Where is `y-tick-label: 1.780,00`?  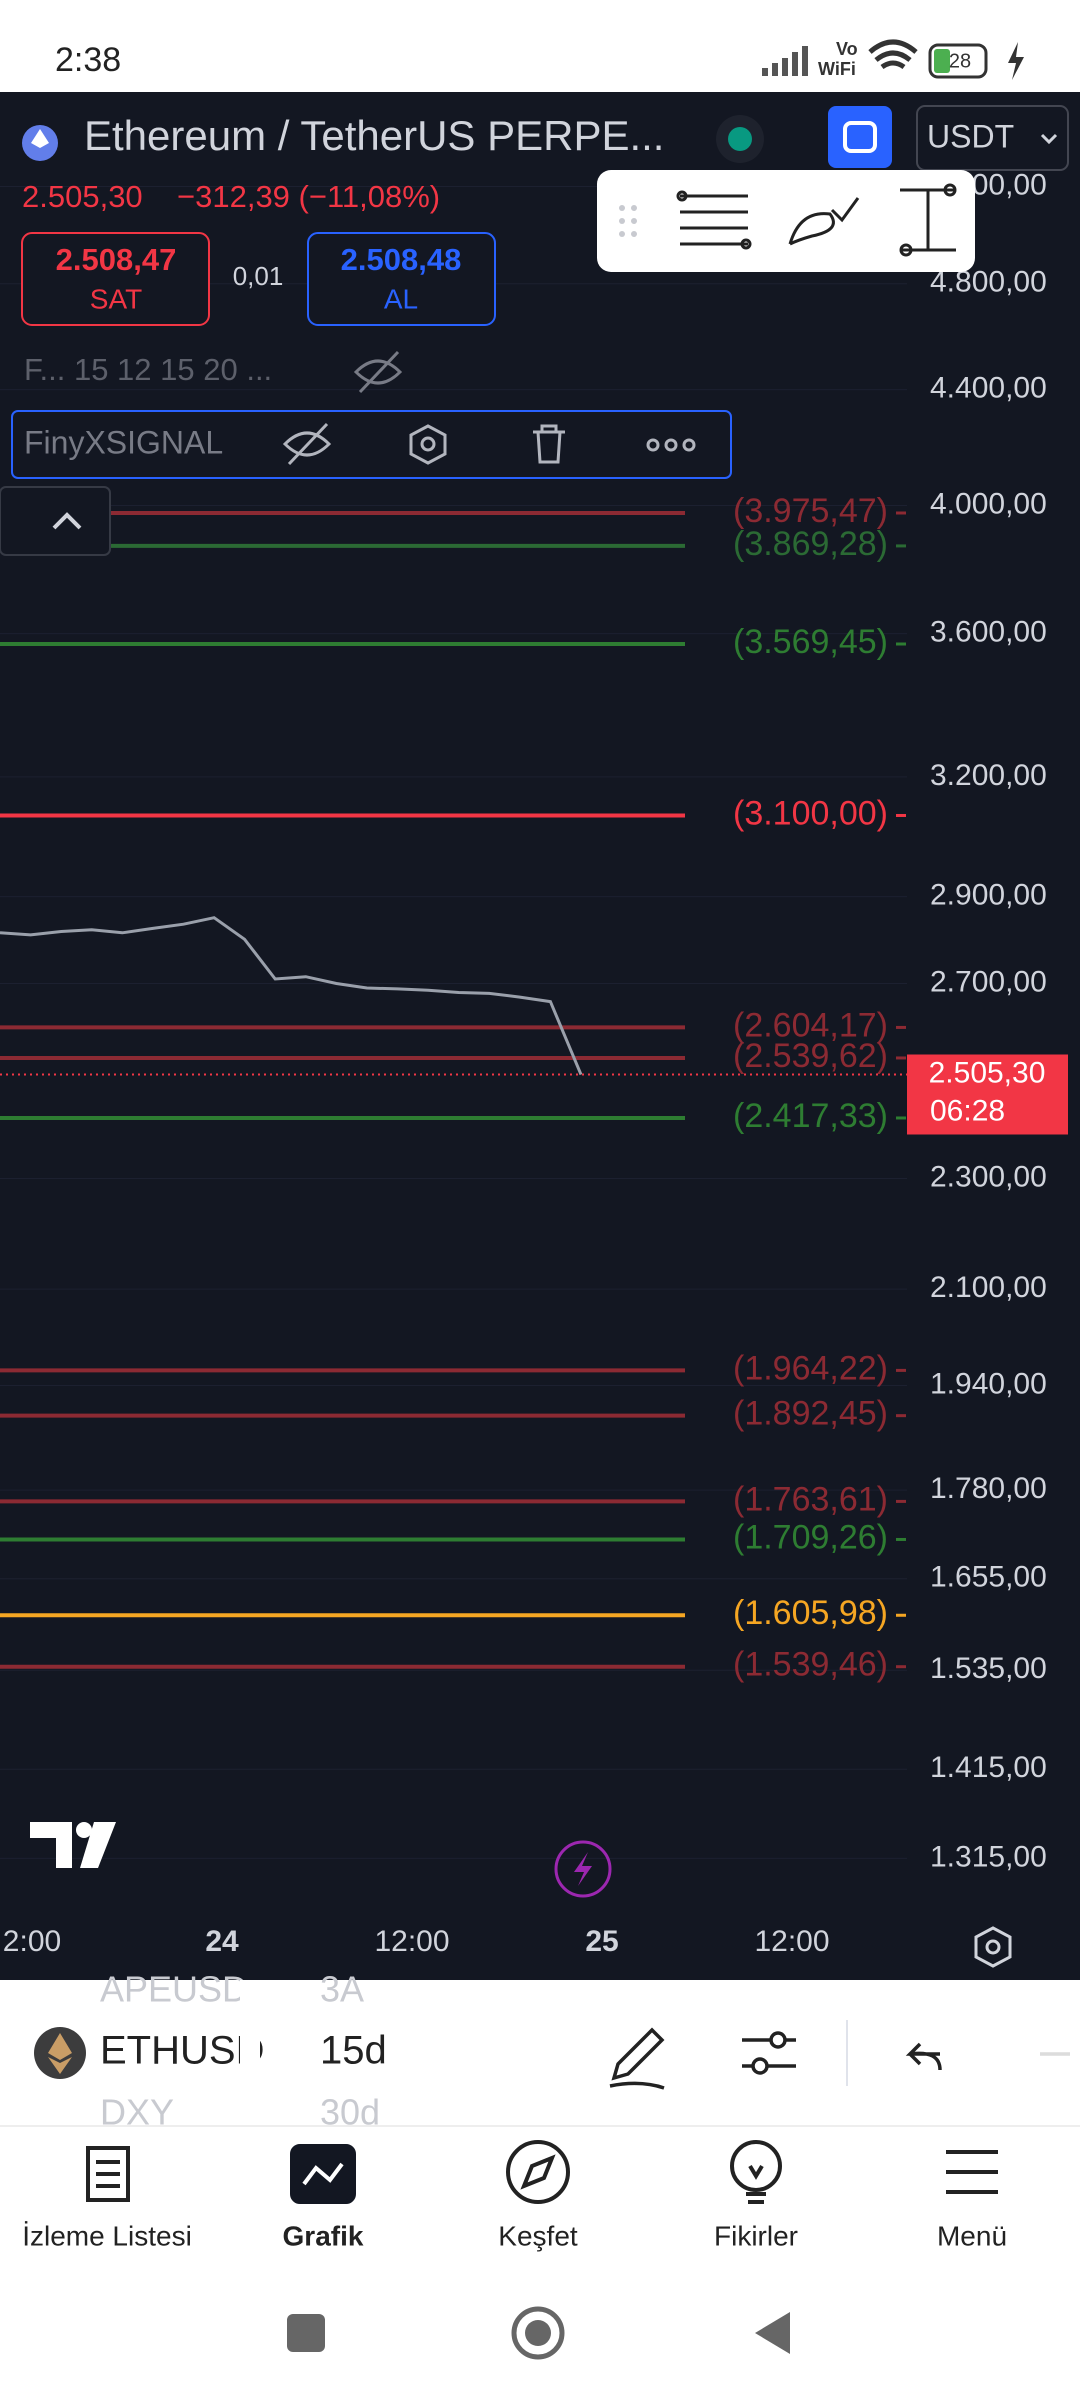
y-tick-label: 1.780,00 is located at coordinates (988, 1488).